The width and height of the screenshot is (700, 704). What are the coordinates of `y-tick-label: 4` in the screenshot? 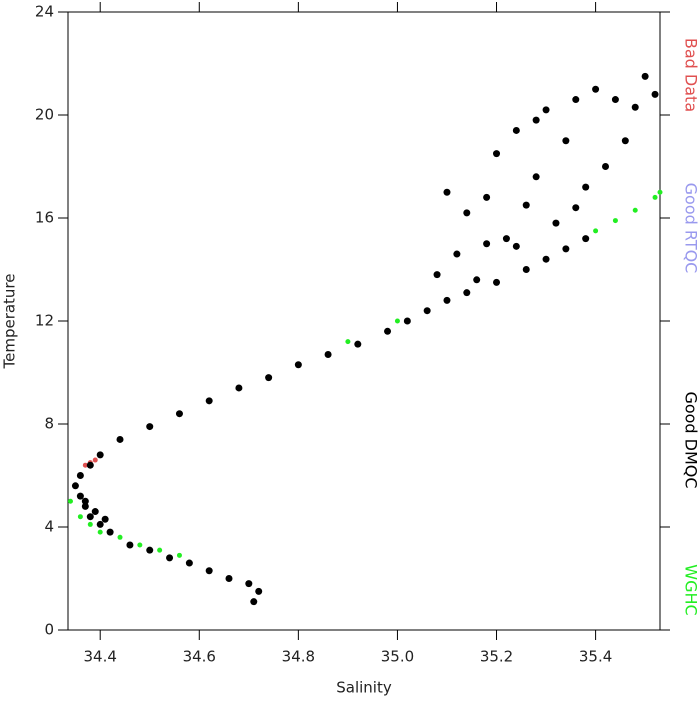 It's located at (49, 527).